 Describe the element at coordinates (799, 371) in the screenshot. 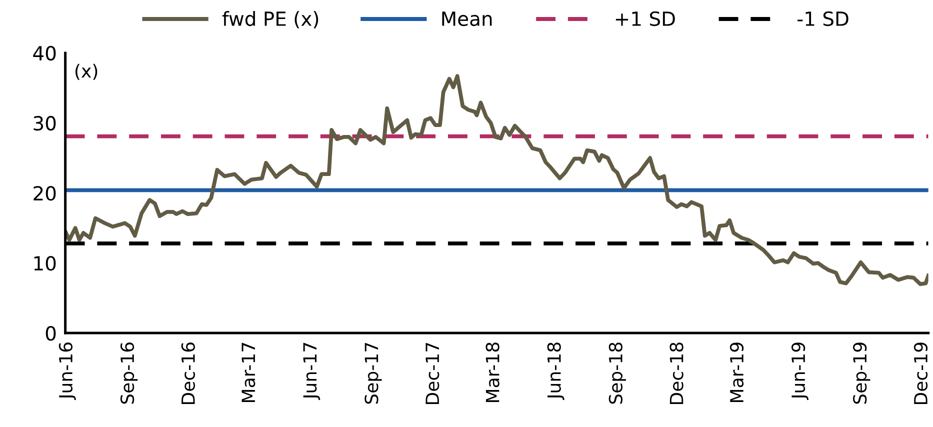

I see `x-tick-label: Jun-19` at that location.